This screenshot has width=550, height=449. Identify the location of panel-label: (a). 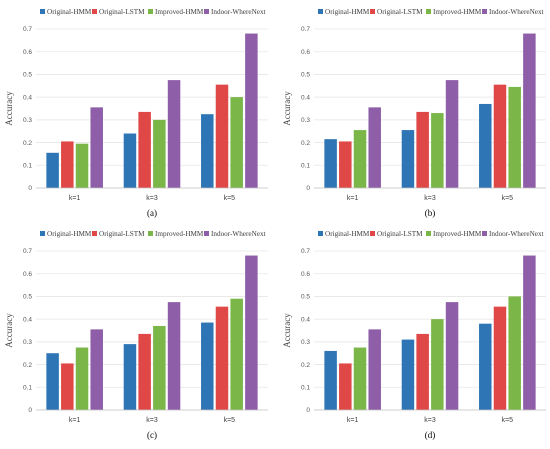
(152, 213).